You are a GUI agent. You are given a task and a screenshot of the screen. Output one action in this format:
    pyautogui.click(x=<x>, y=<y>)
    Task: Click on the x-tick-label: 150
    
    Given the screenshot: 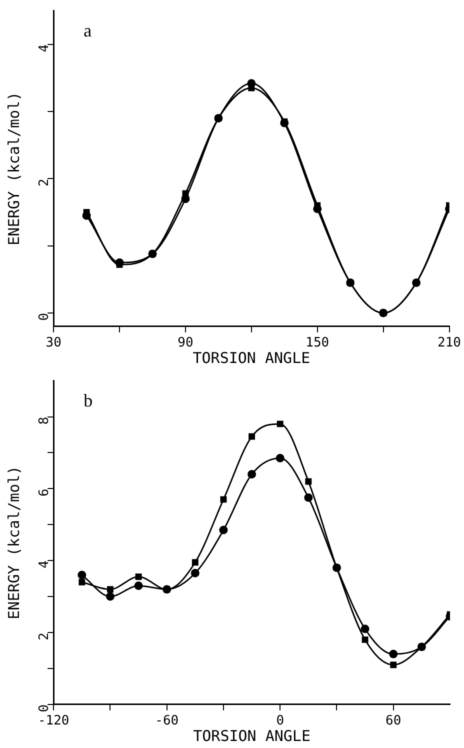 What is the action you would take?
    pyautogui.click(x=318, y=343)
    